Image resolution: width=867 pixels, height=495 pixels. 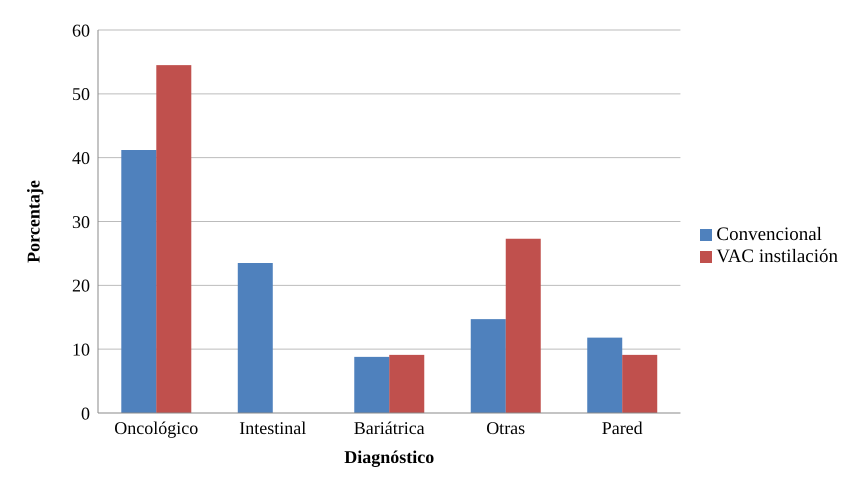 I want to click on y-tick-label: 30, so click(x=81, y=222).